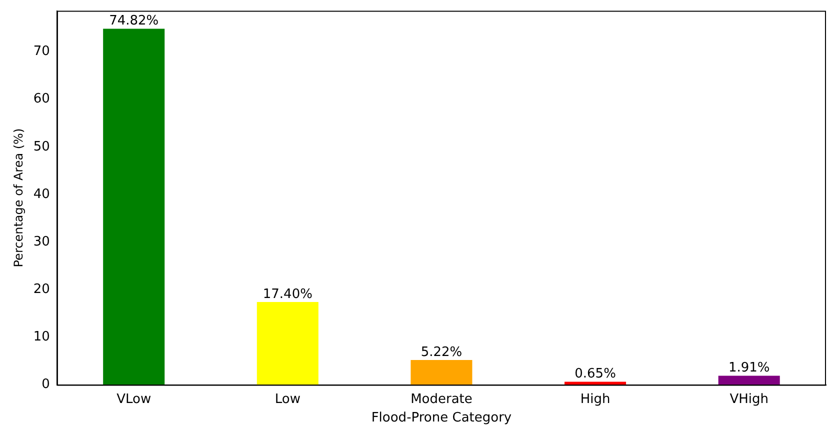 The width and height of the screenshot is (827, 432). I want to click on y-tick-label: 70, so click(41, 52).